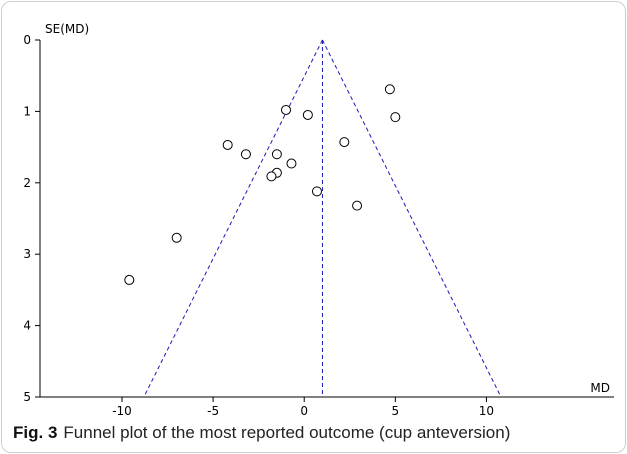 The height and width of the screenshot is (454, 627). I want to click on x-tick-label: 10, so click(486, 411).